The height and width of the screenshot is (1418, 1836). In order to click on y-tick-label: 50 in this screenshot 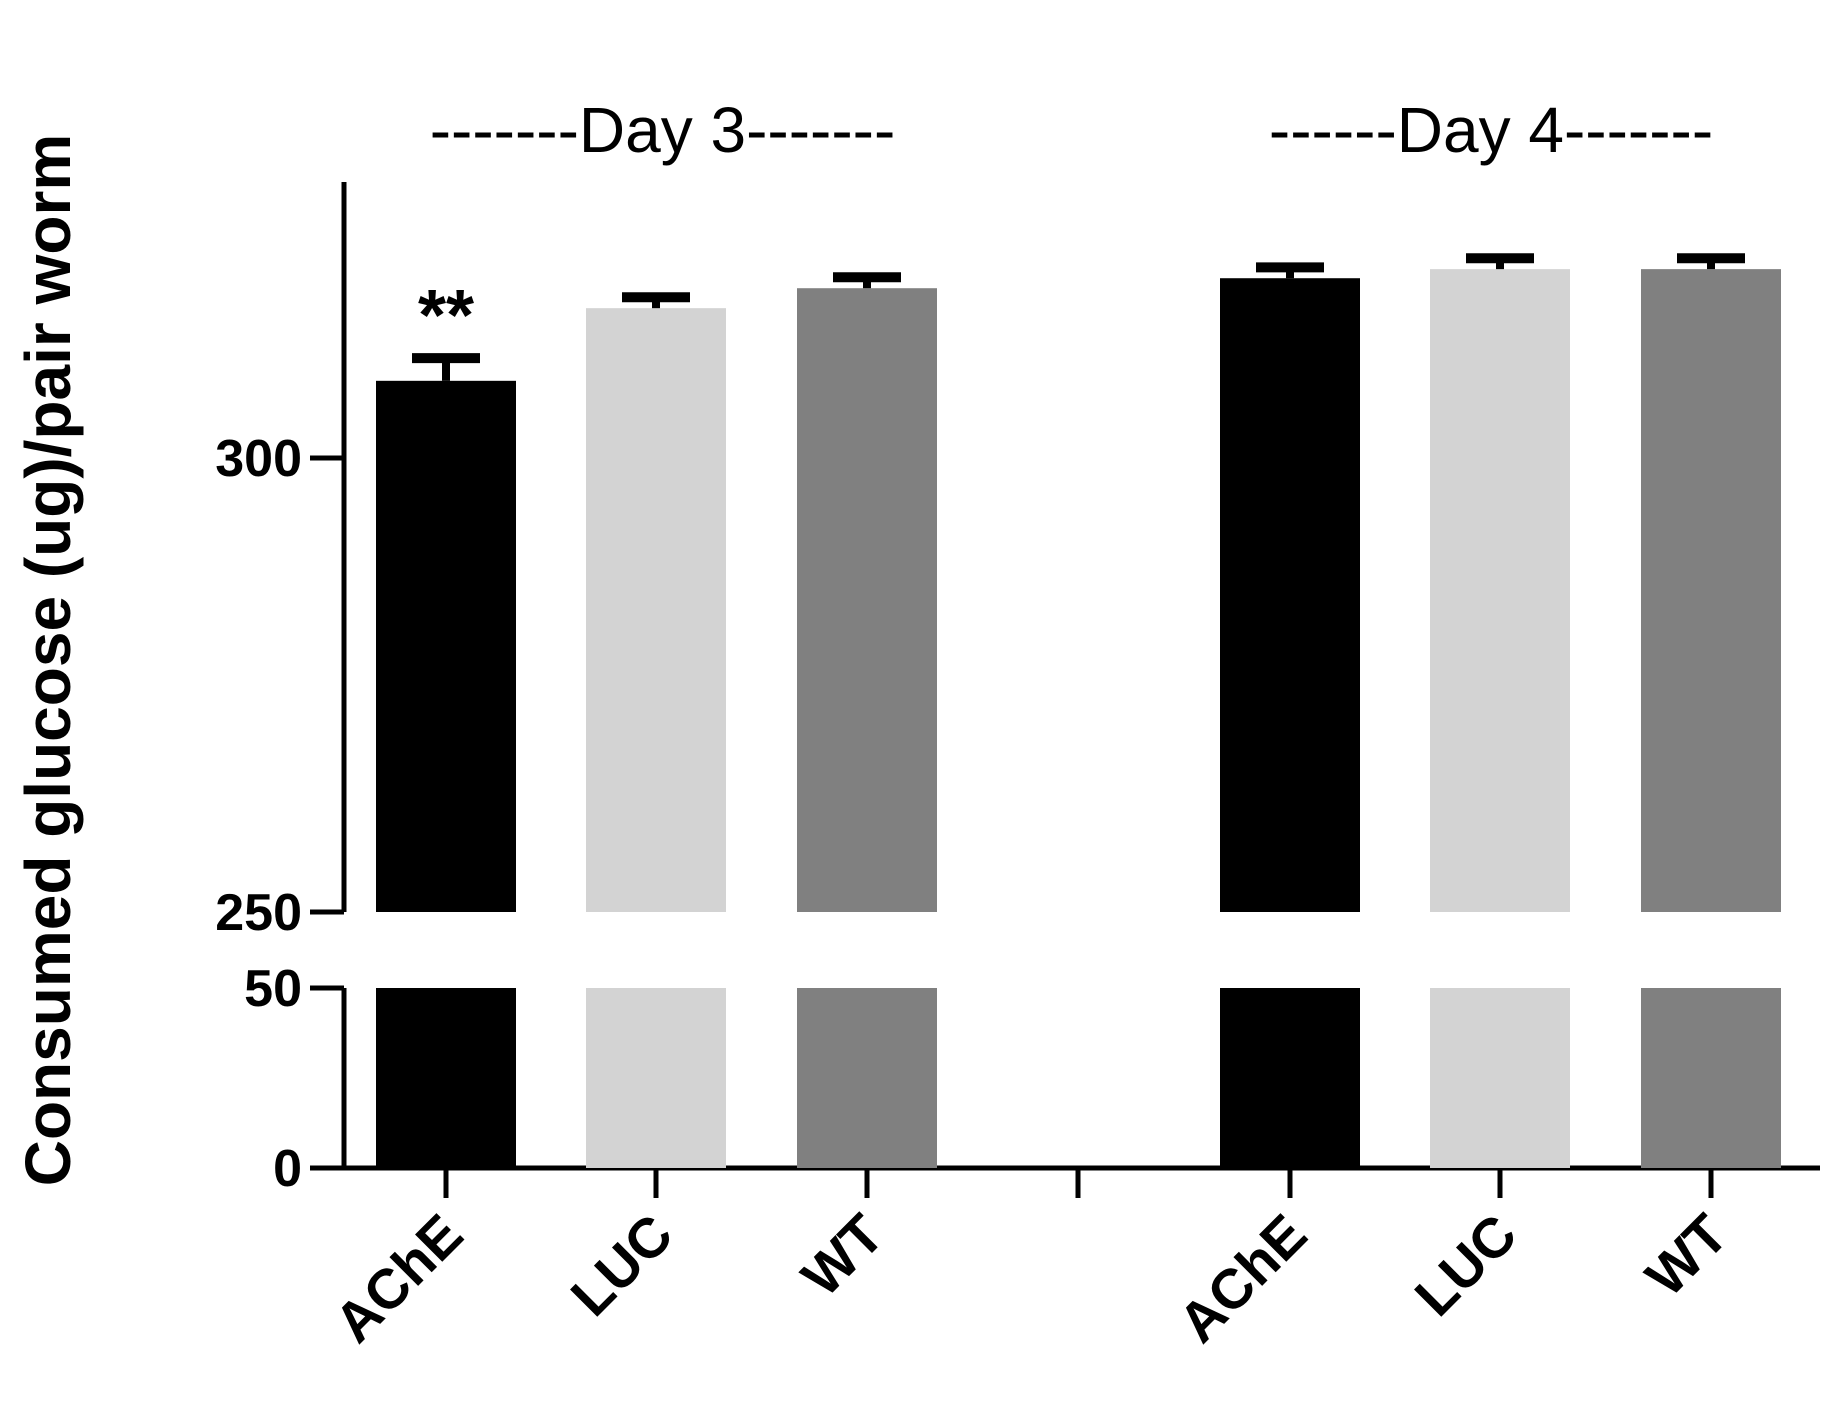, I will do `click(273, 989)`.